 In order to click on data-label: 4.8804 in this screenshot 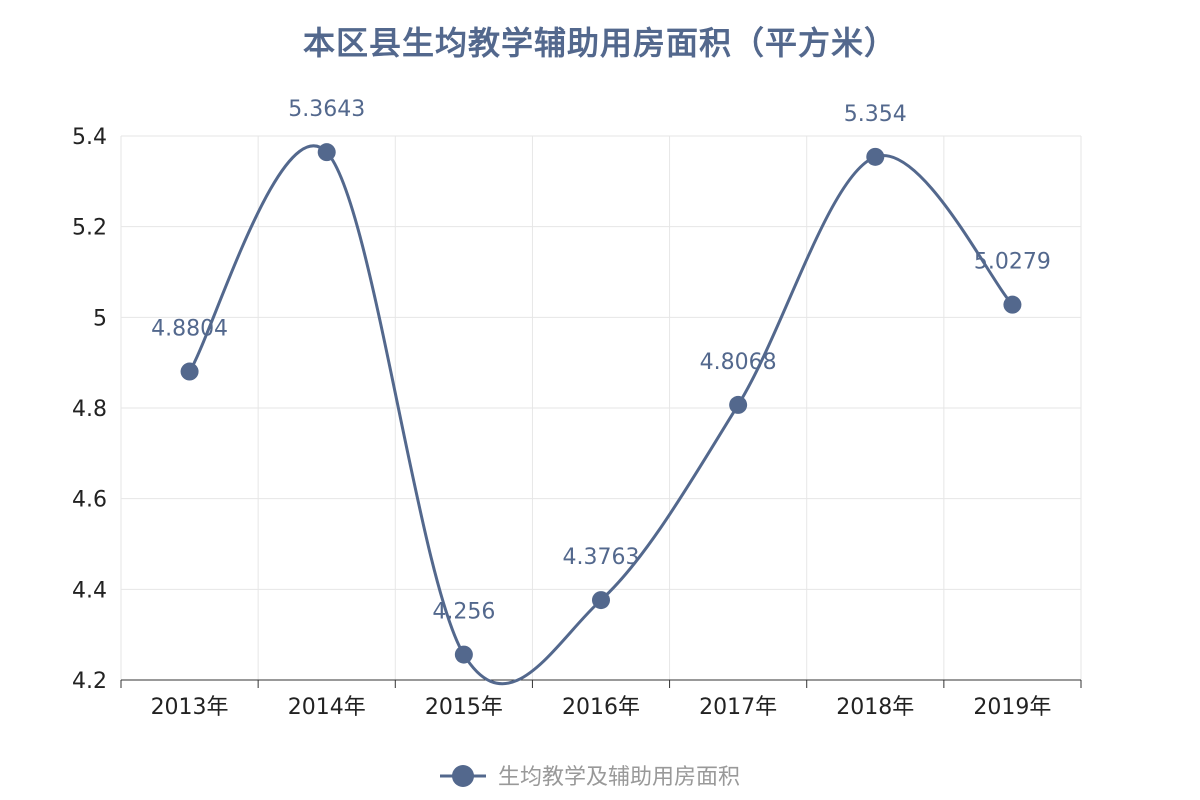, I will do `click(189, 329)`.